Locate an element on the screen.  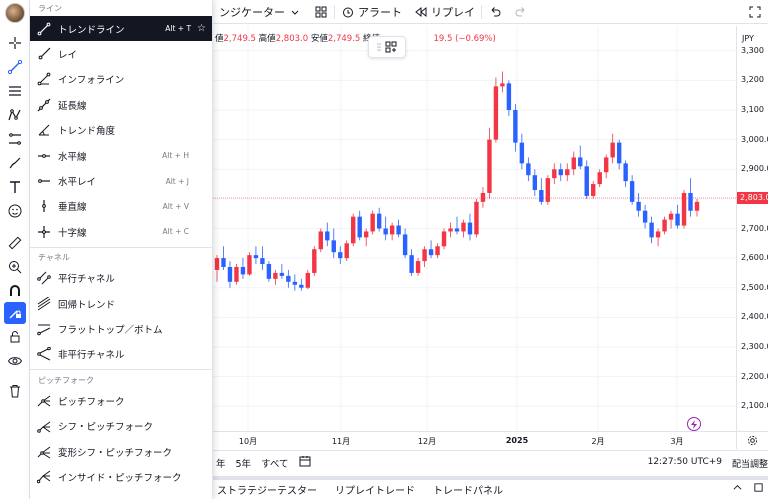
trend-angle-icon is located at coordinates (44, 130).